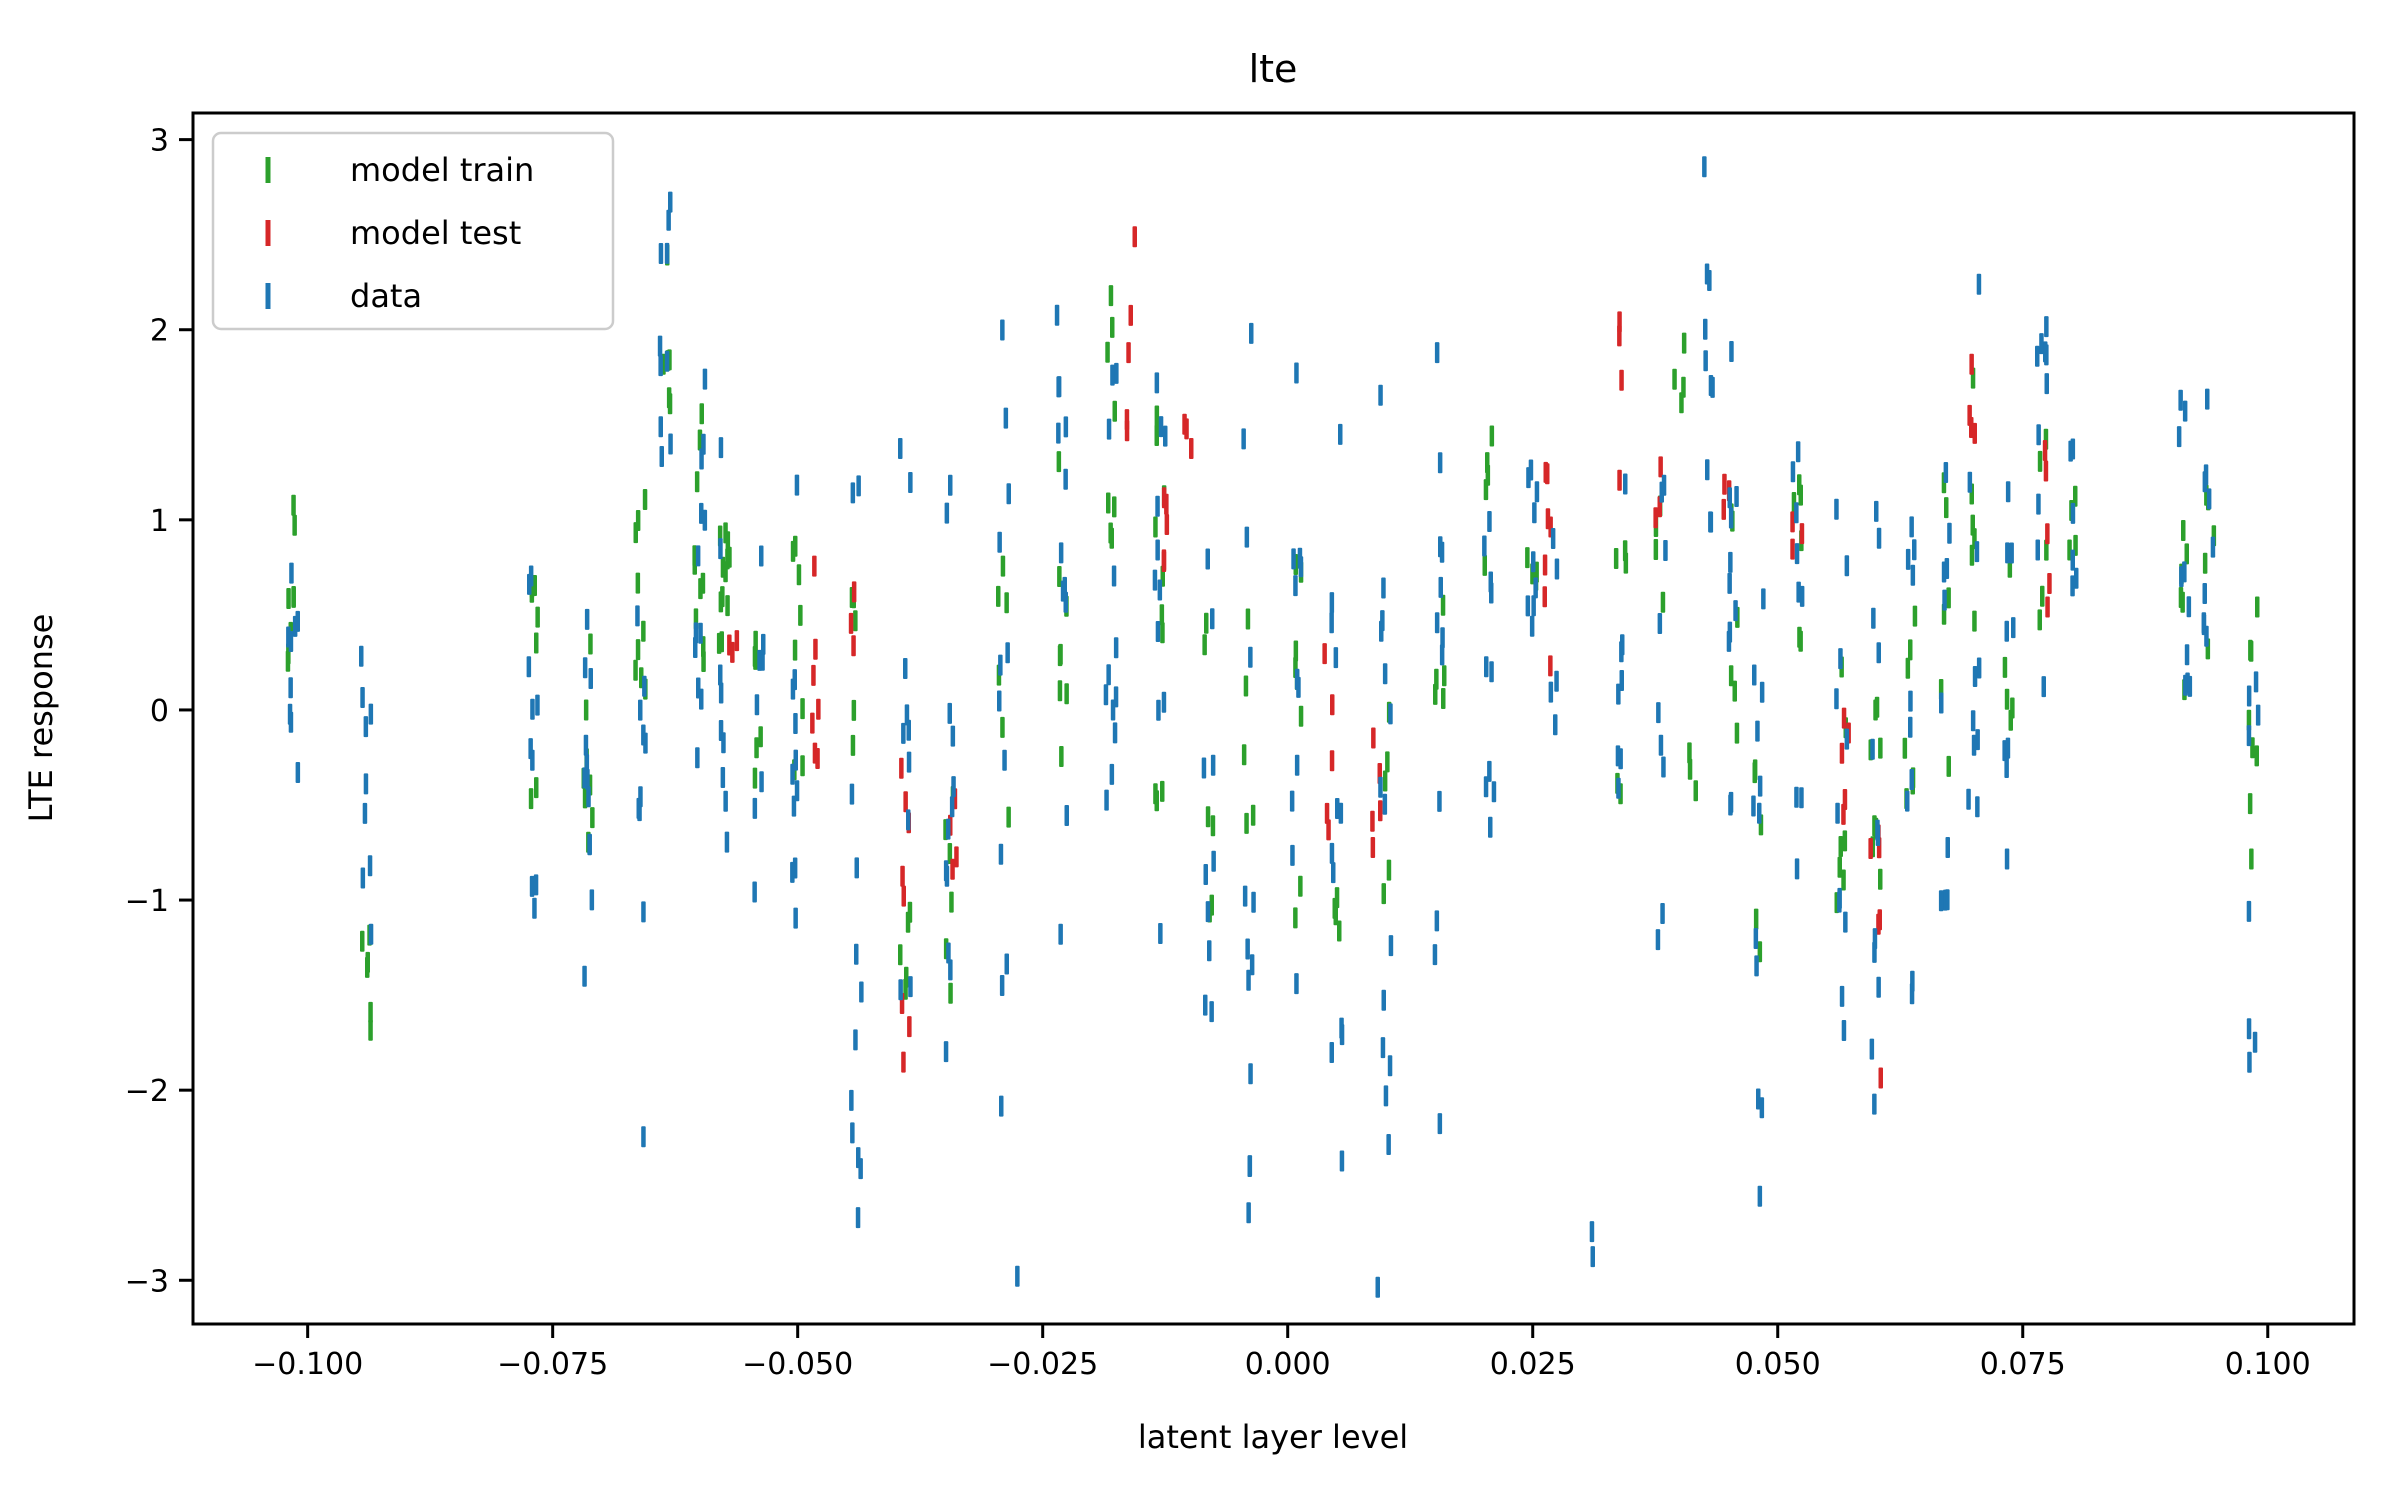 This screenshot has width=2400, height=1500. Describe the element at coordinates (159, 141) in the screenshot. I see `y-tick-label: 3` at that location.